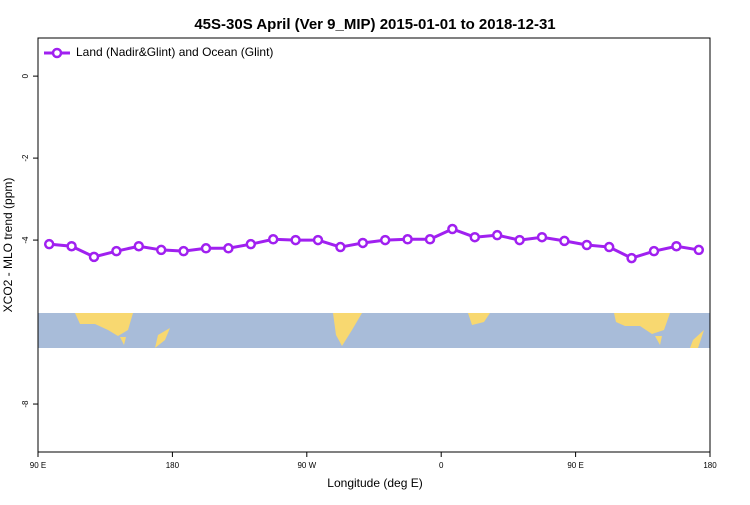 The image size is (750, 505). I want to click on y-tick-label: -2, so click(25, 158).